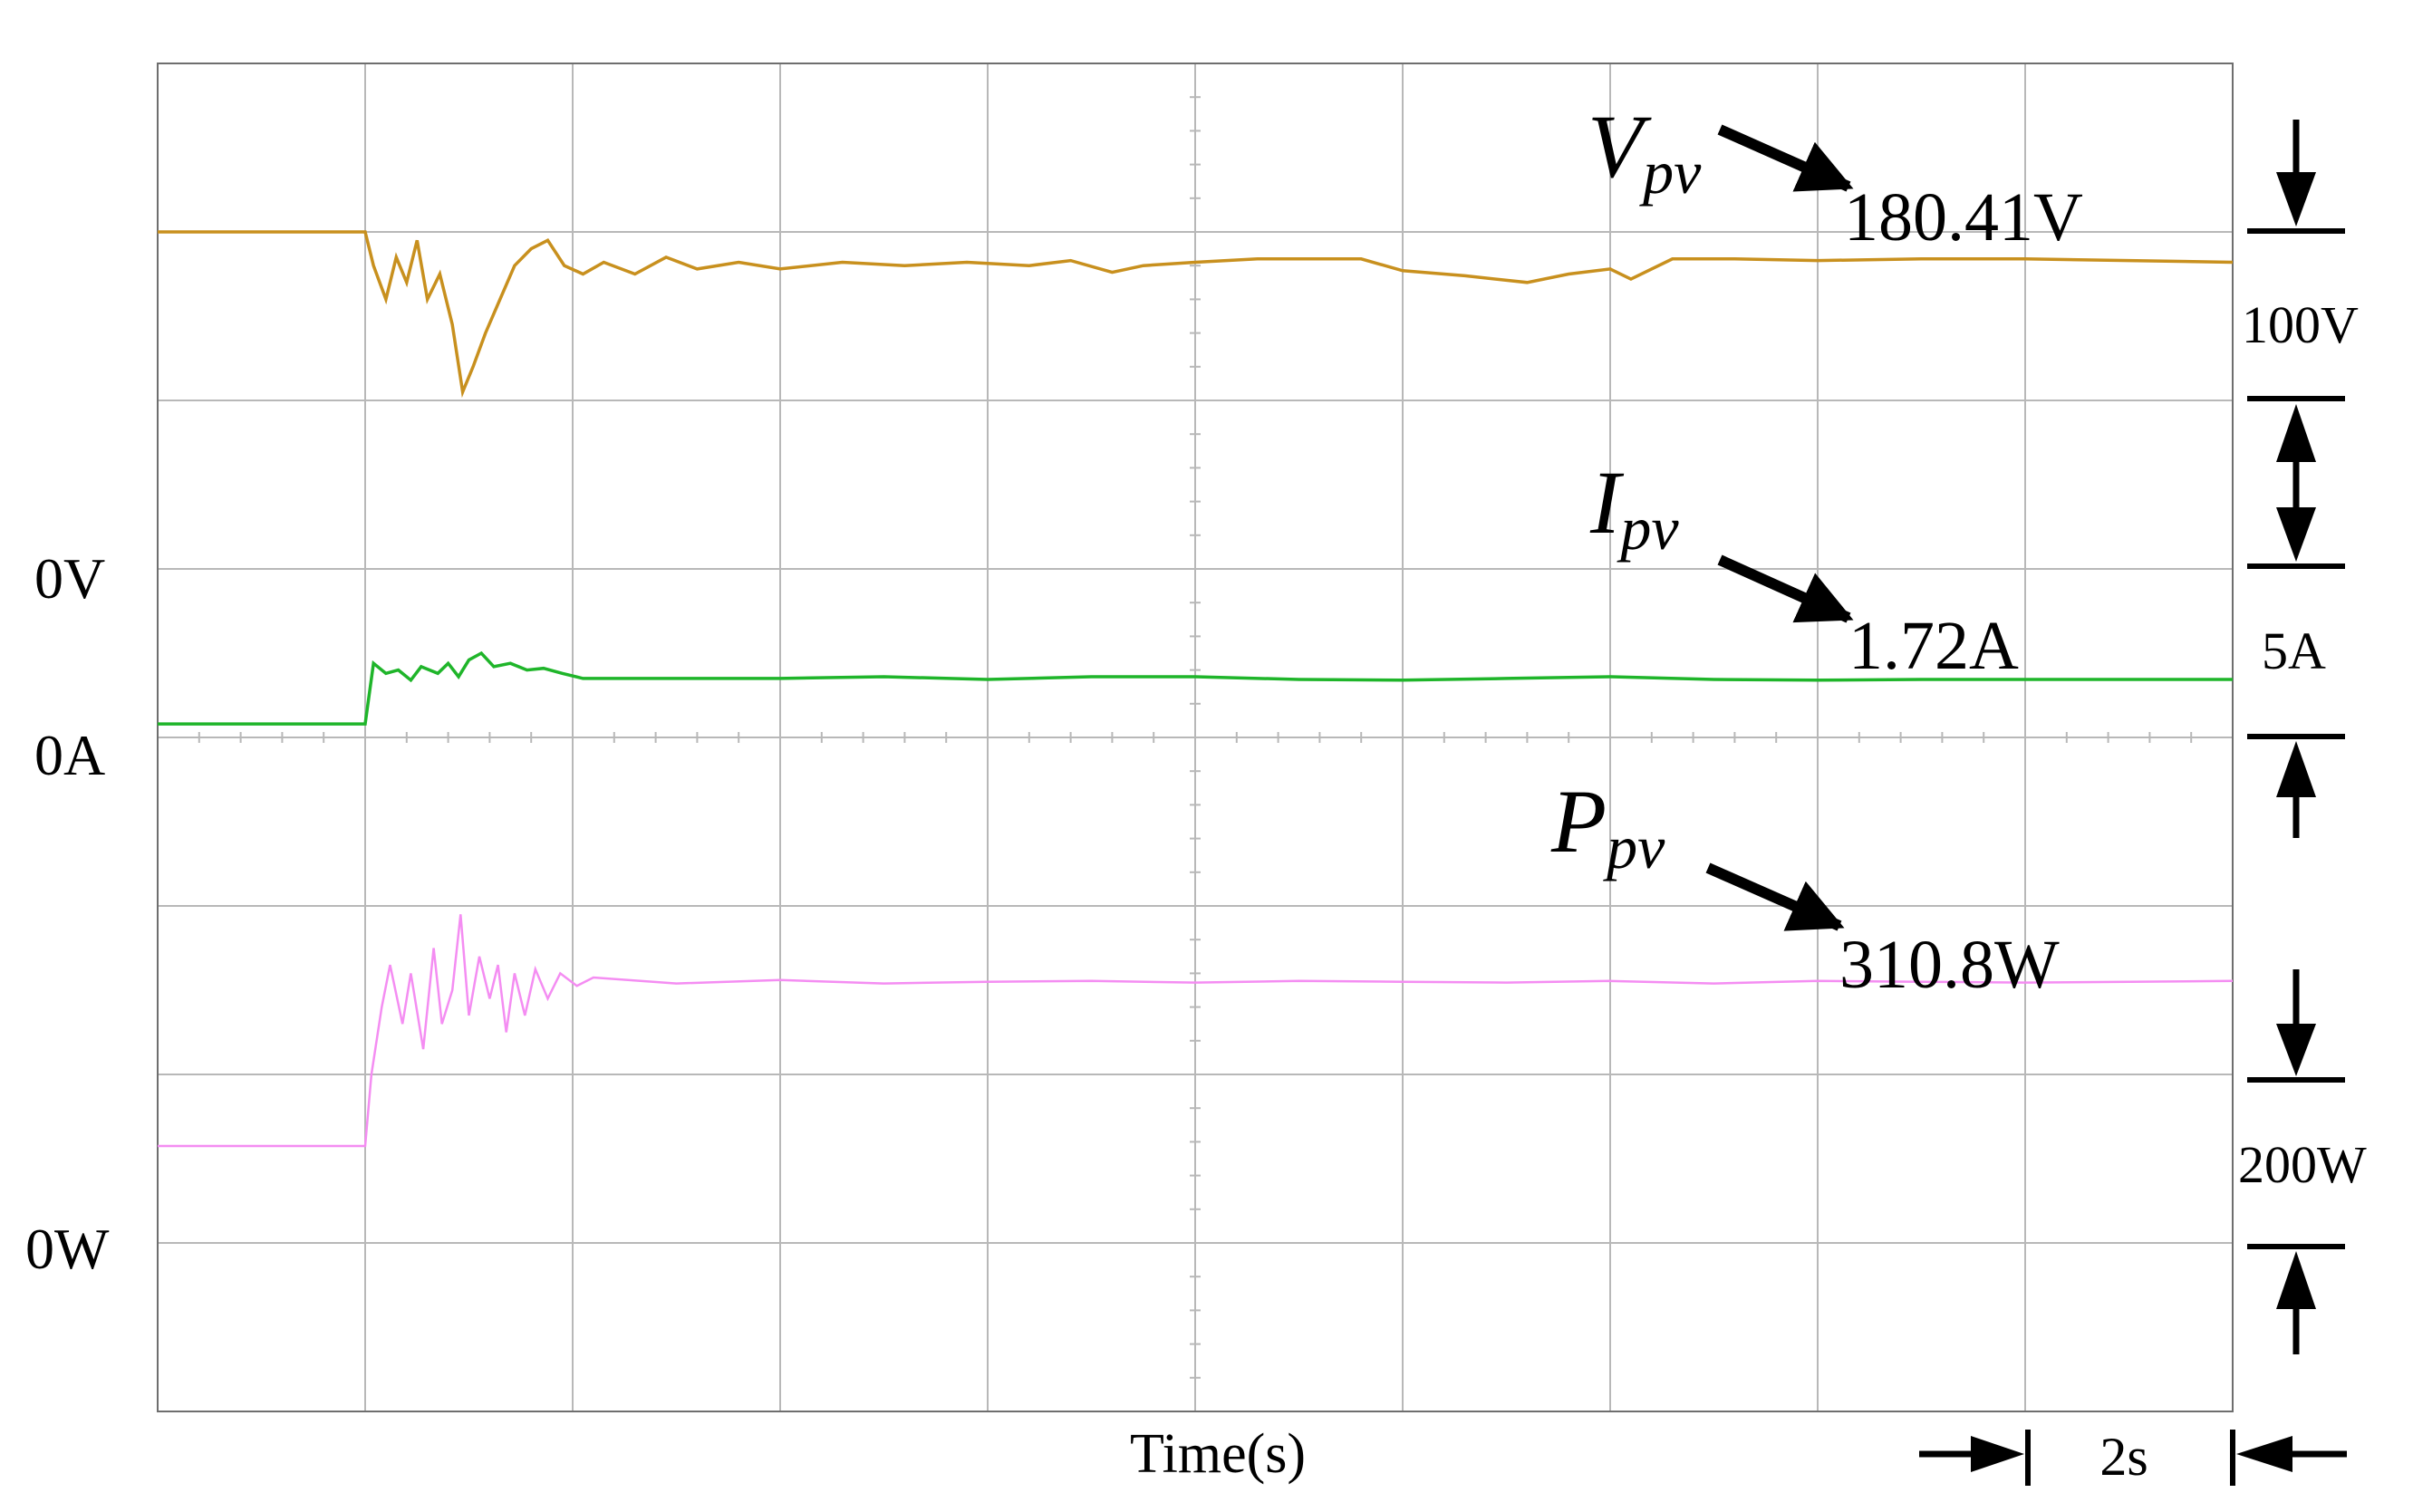 Image resolution: width=2413 pixels, height=1512 pixels. I want to click on zero-label-current: 0A, so click(69, 755).